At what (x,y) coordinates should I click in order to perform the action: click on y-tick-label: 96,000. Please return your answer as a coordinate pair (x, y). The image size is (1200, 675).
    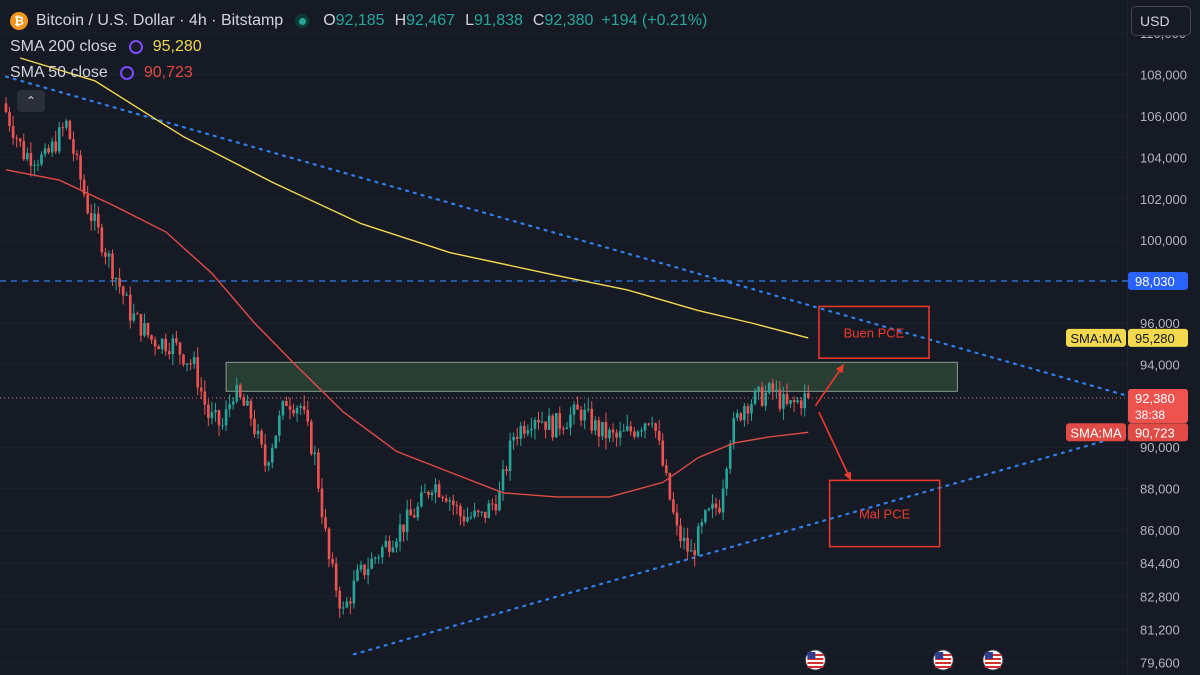
    Looking at the image, I should click on (1160, 323).